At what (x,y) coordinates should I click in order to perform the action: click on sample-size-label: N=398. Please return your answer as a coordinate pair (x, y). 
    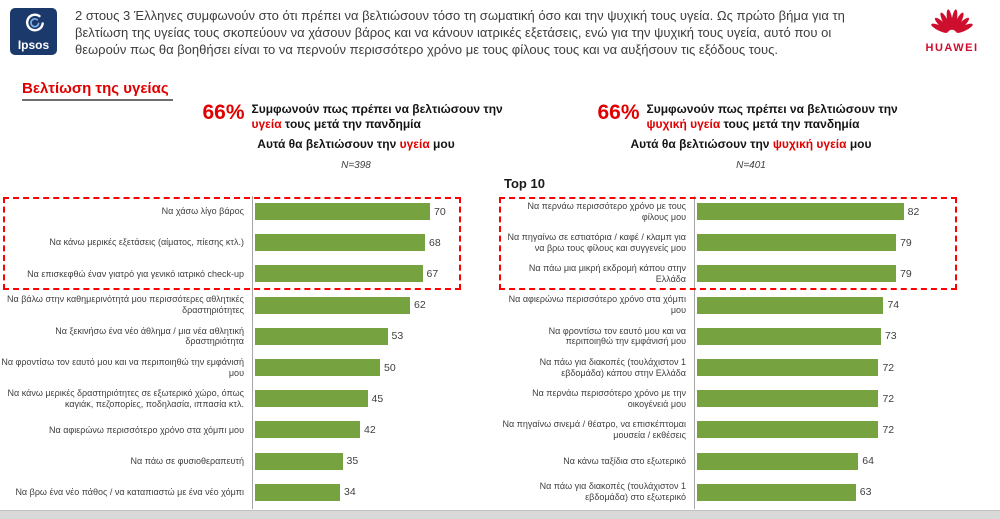
    Looking at the image, I should click on (356, 165).